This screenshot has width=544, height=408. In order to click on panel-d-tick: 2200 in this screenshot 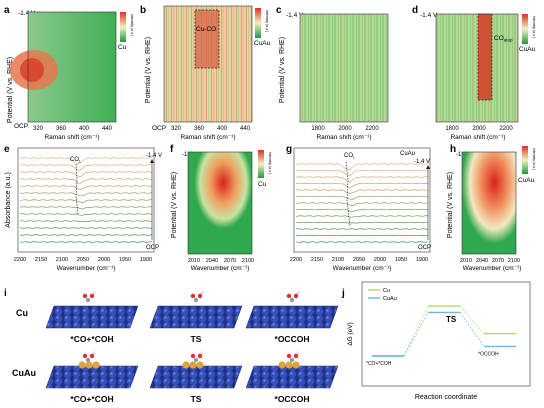, I will do `click(506, 129)`.